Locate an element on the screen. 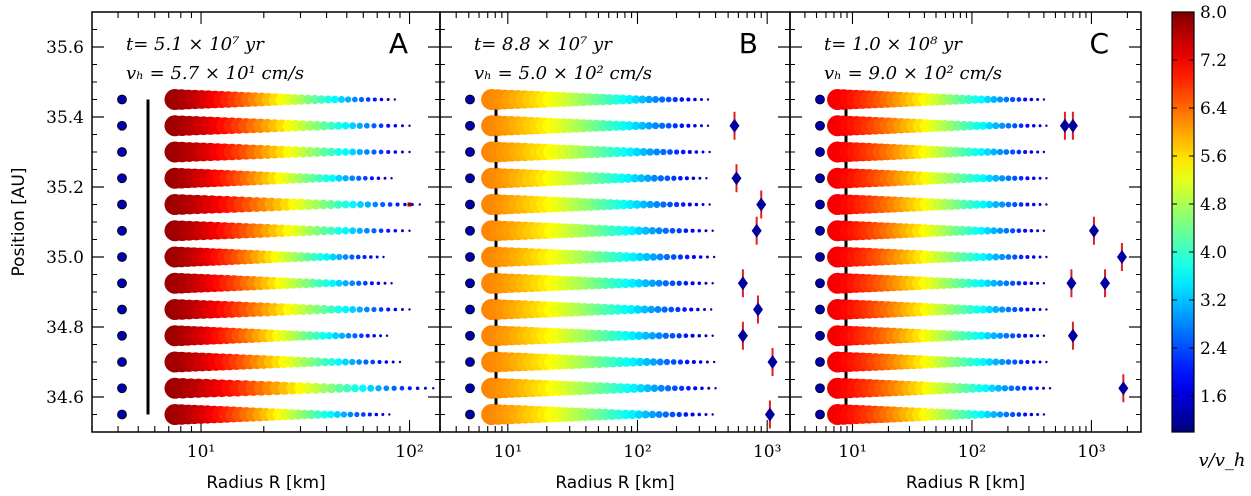  x-tick-label: 10³ is located at coordinates (1091, 452).